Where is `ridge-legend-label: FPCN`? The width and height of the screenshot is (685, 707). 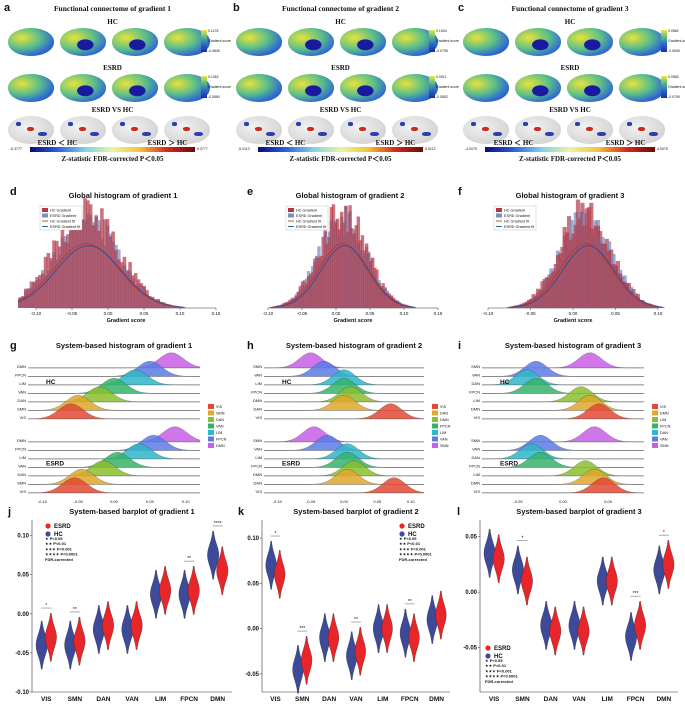 ridge-legend-label: FPCN is located at coordinates (665, 427).